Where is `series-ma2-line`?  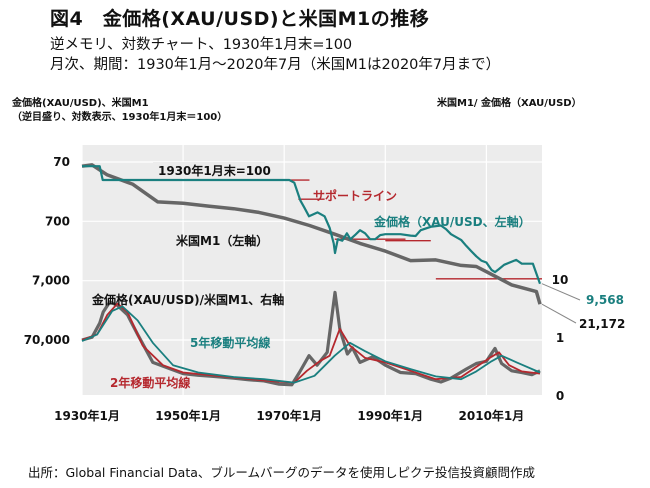
series-ma2-line is located at coordinates (311, 343).